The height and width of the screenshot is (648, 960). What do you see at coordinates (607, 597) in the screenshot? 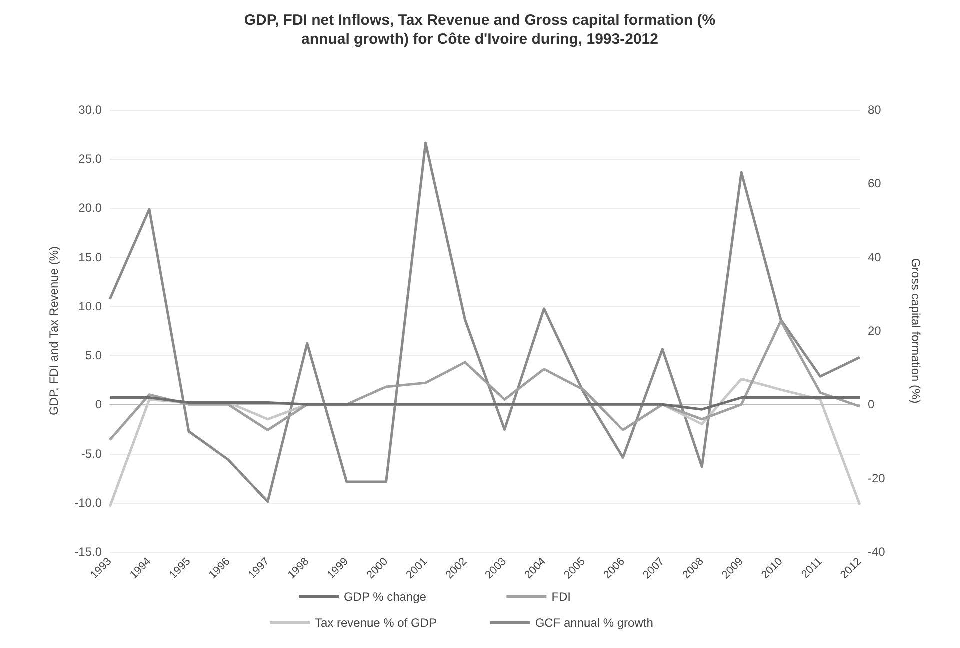
I see `legend-label: FDI` at bounding box center [607, 597].